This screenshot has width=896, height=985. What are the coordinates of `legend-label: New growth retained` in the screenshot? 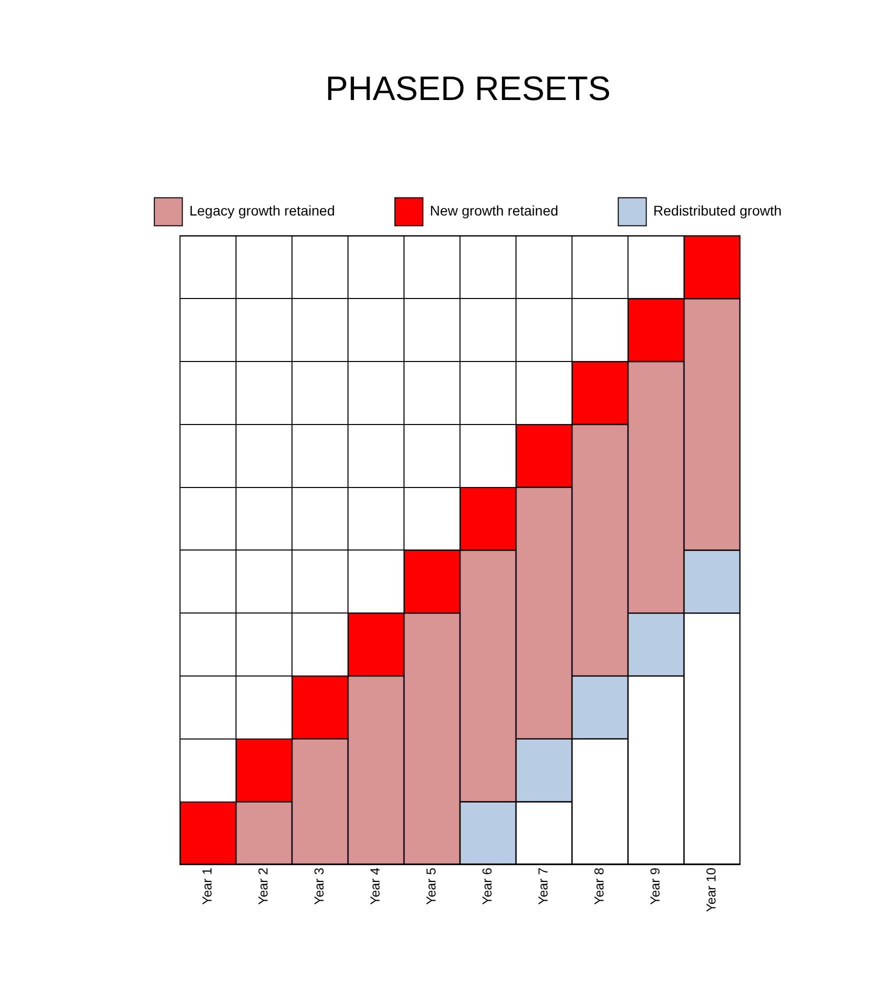 It's located at (494, 210).